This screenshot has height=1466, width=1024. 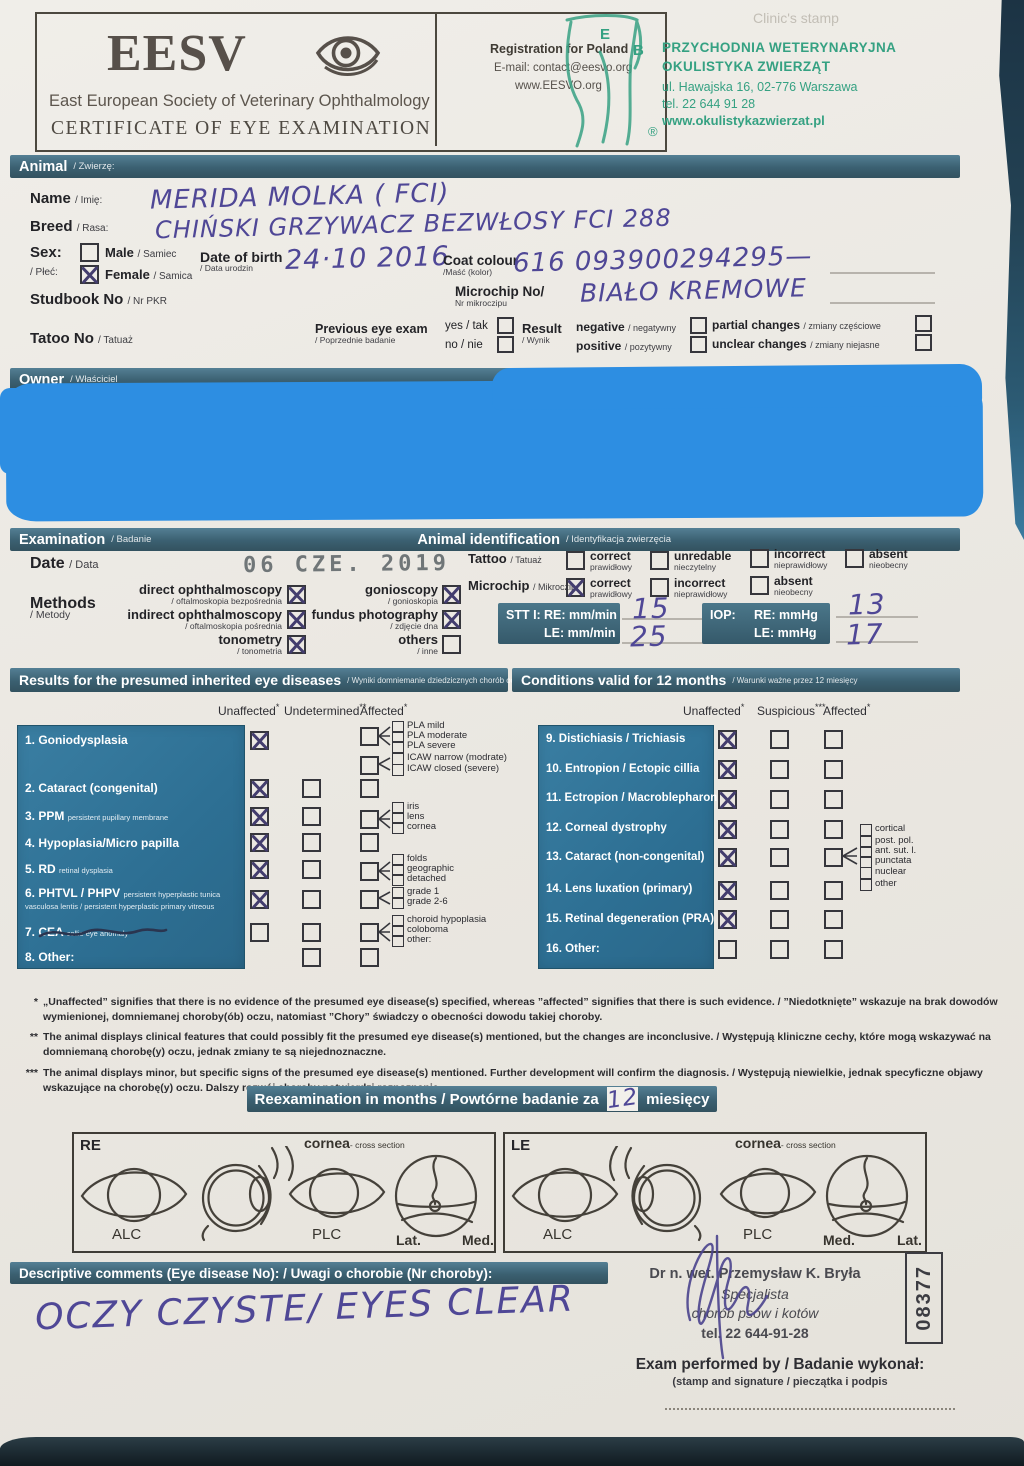 I want to click on rd-affected-checkbox, so click(x=369, y=871).